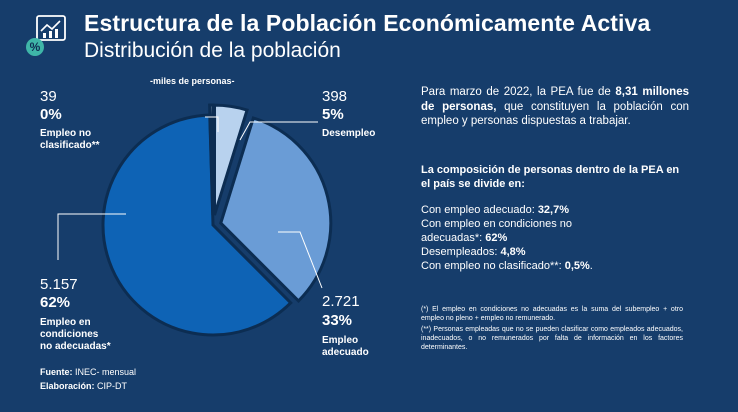  What do you see at coordinates (84, 386) in the screenshot?
I see `elaboracion-line: Elaboración: CIP-DT` at bounding box center [84, 386].